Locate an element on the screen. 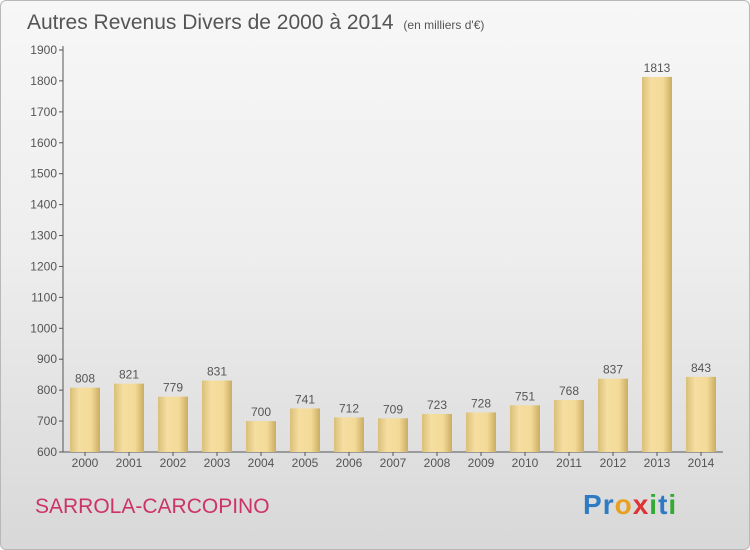 The height and width of the screenshot is (550, 750). data-label: 741 is located at coordinates (305, 399).